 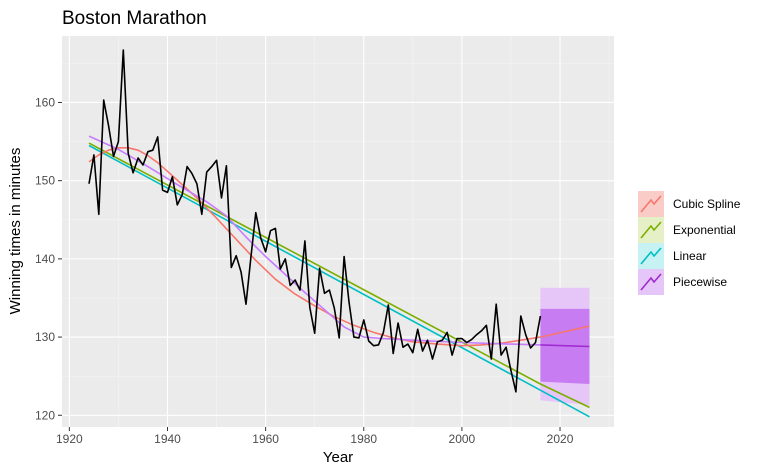 I want to click on legend-label-exponential: Exponential, so click(x=704, y=230).